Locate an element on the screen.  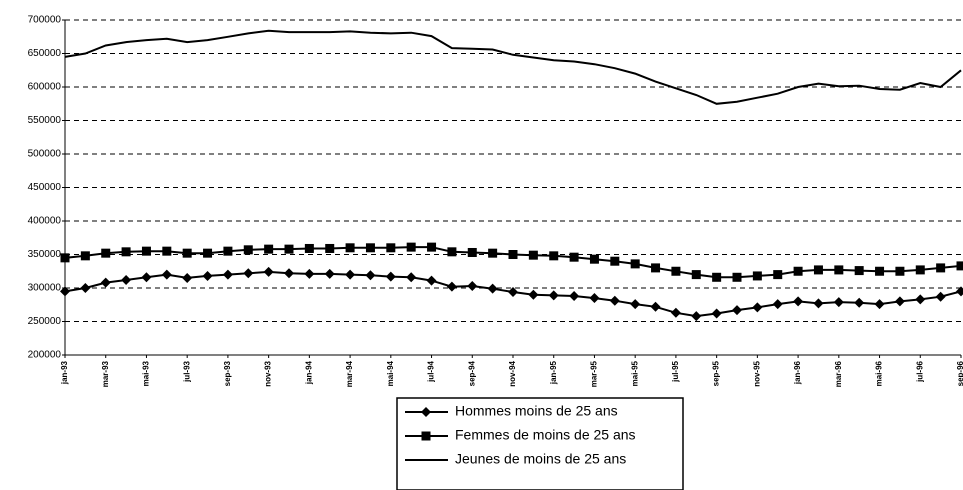
legend-label: Femmes de moins de 25 ans is located at coordinates (545, 435).